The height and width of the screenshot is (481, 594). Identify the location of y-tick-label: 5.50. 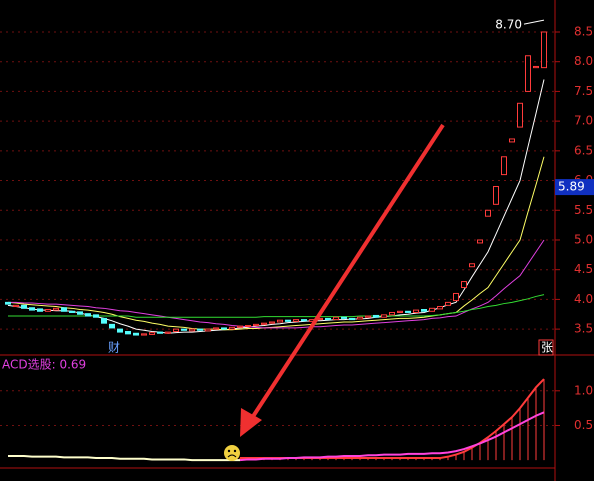
(584, 210).